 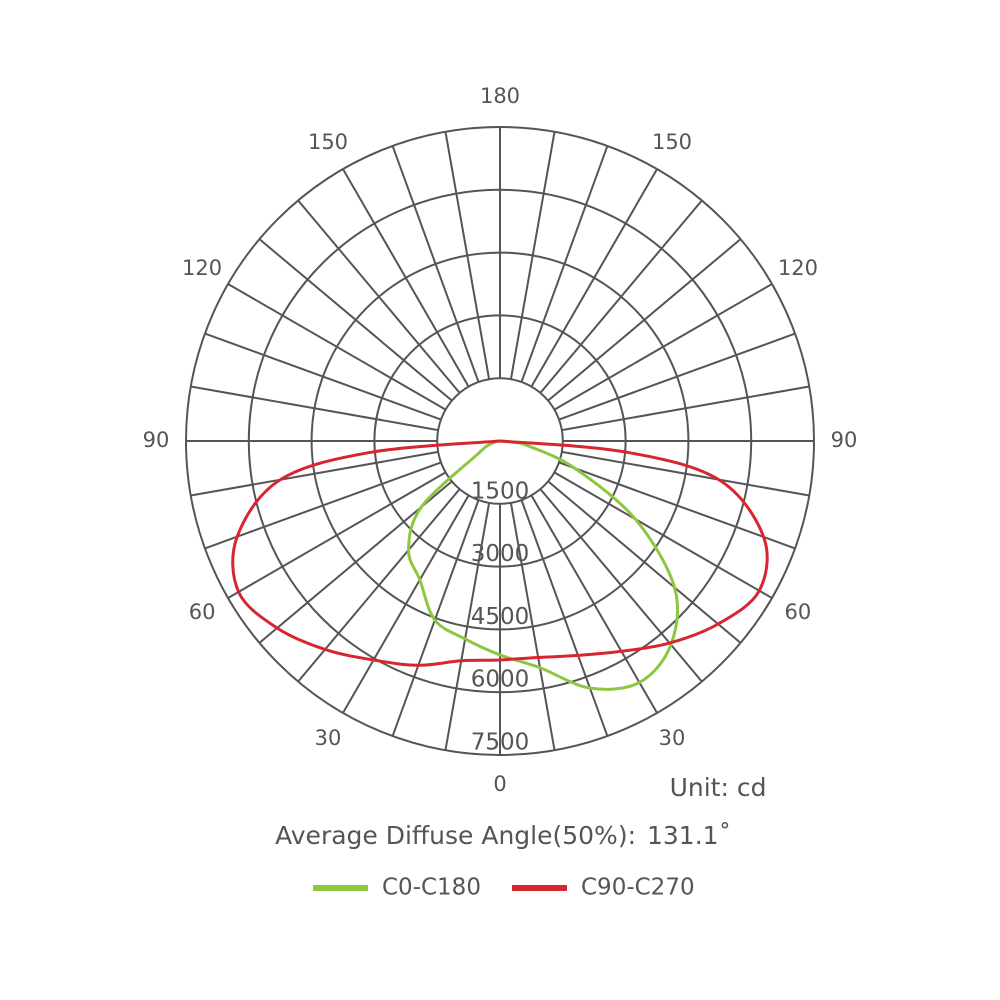 What do you see at coordinates (431, 888) in the screenshot?
I see `legend-label: C0-C180` at bounding box center [431, 888].